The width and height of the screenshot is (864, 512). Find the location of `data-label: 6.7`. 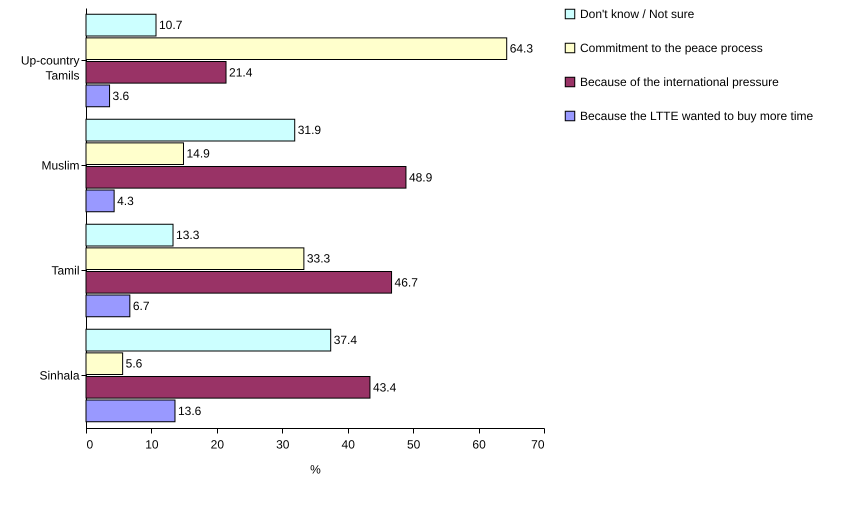

data-label: 6.7 is located at coordinates (141, 305).